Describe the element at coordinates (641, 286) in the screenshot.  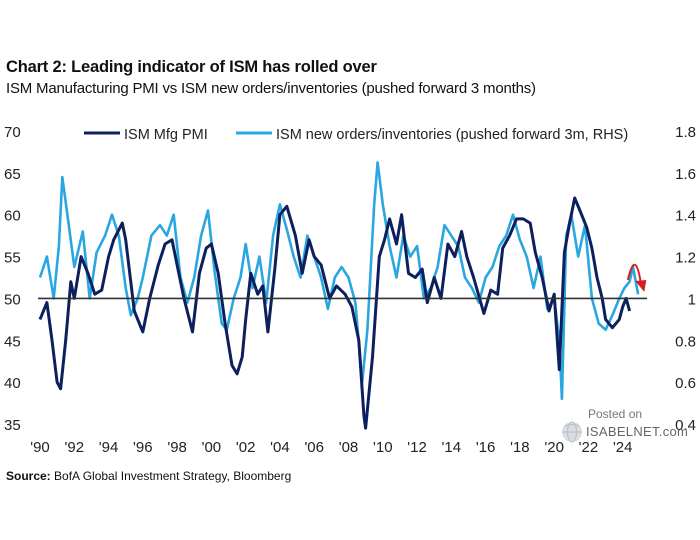
I see `annotation-arrow-head` at that location.